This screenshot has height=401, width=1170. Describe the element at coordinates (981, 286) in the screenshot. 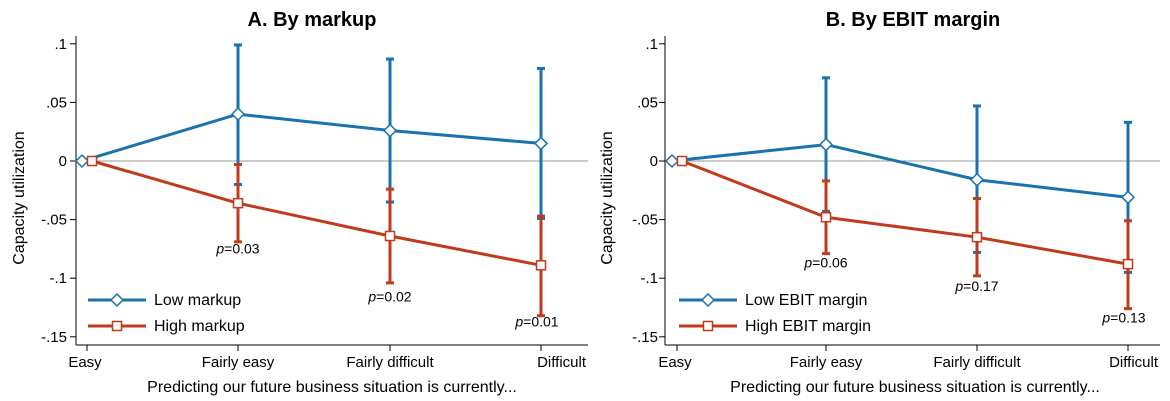

I see `p-value: =0.17` at that location.